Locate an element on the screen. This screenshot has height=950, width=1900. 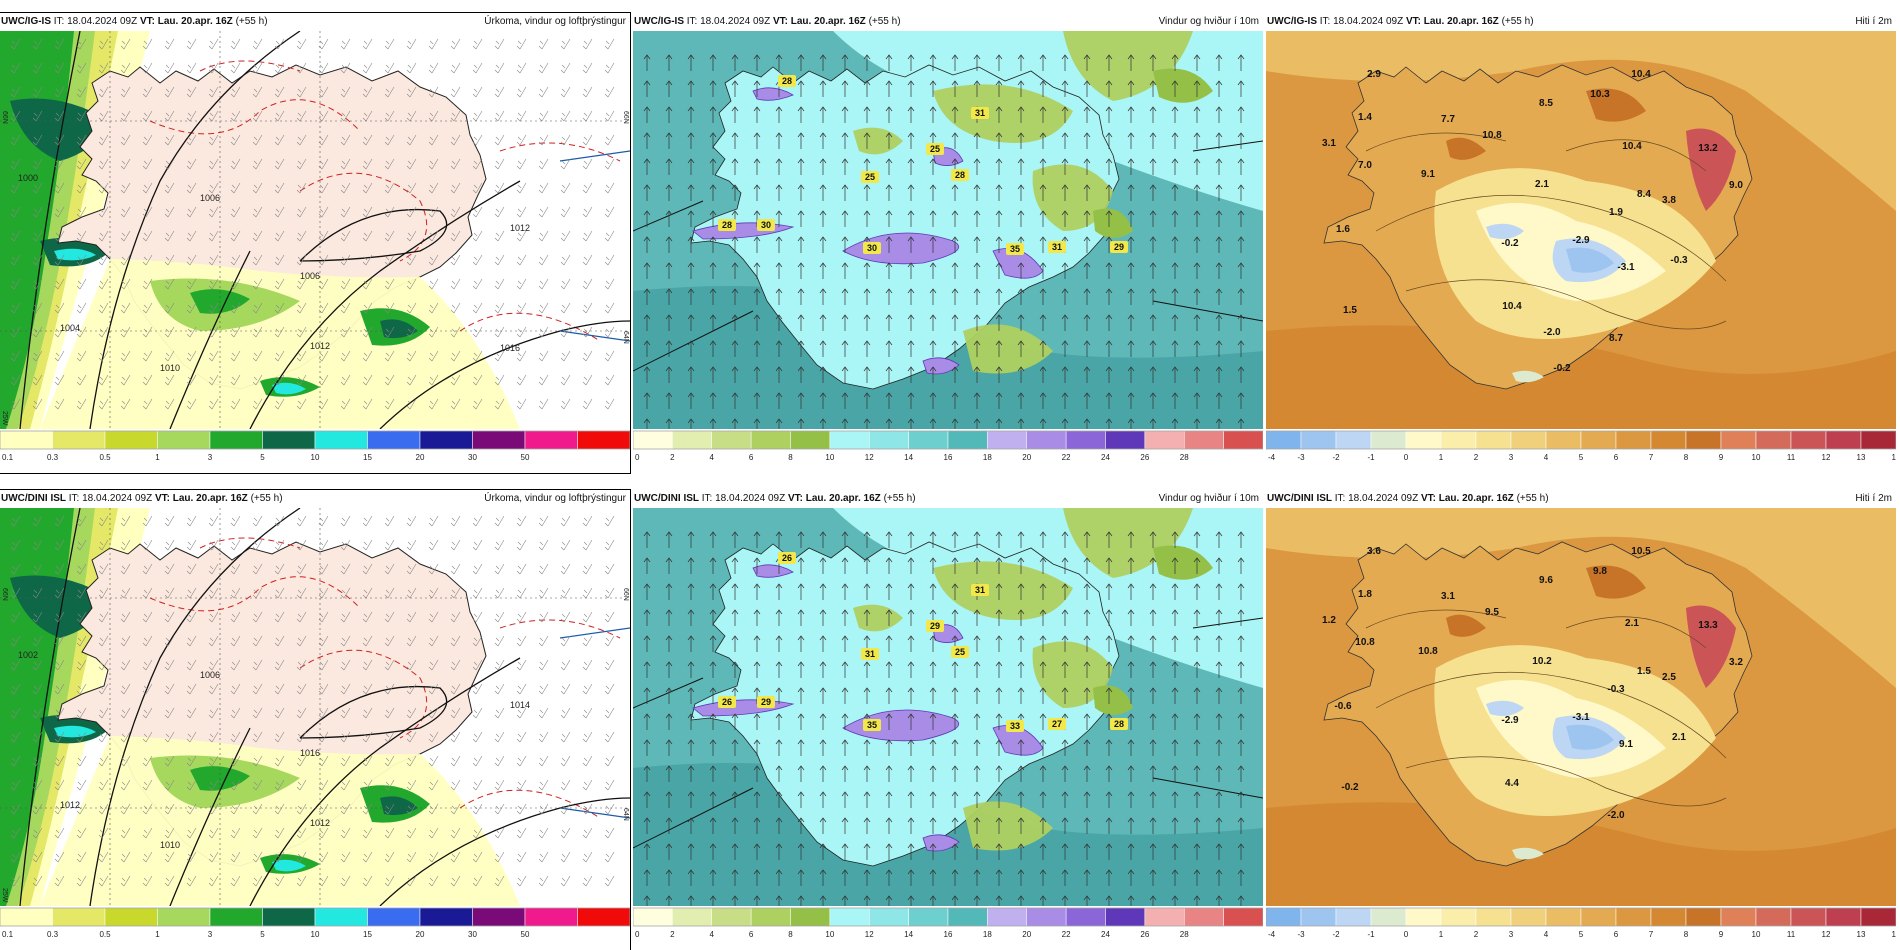
colorbar-tick-label: 12 is located at coordinates (869, 457).